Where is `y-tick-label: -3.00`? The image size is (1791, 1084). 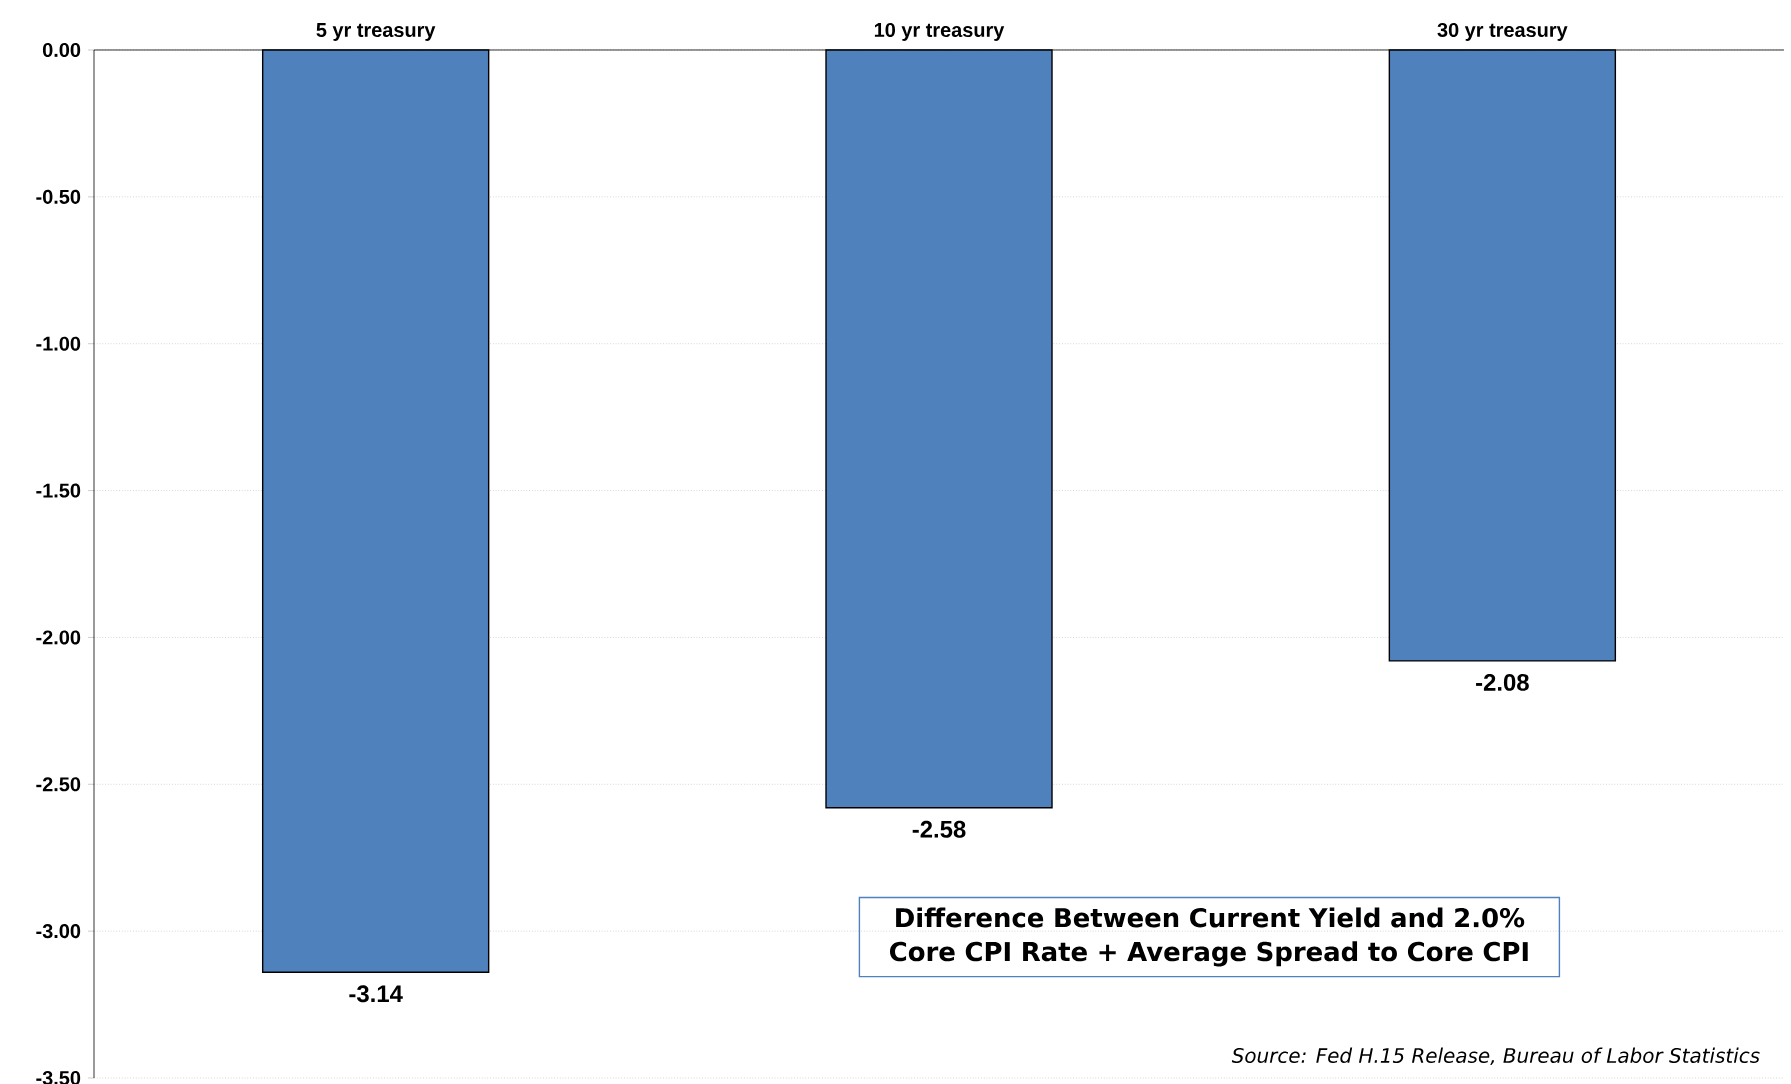 y-tick-label: -3.00 is located at coordinates (58, 931).